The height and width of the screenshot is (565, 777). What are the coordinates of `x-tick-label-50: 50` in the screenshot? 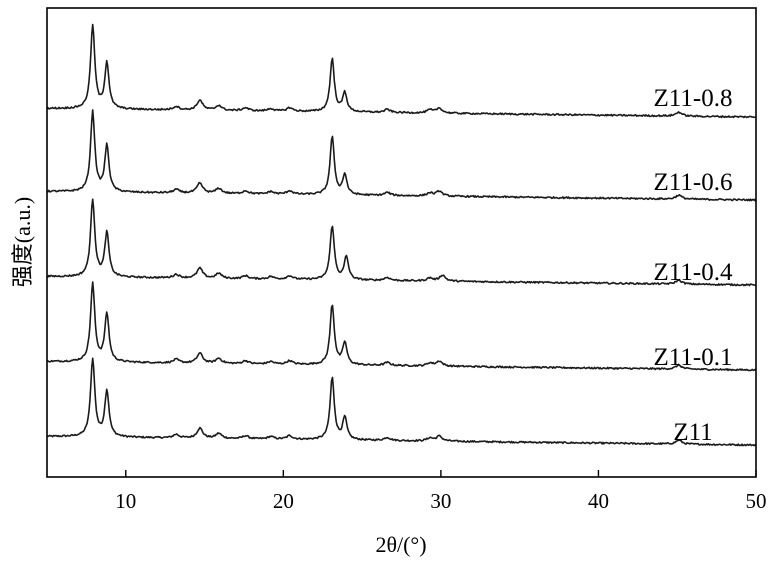 It's located at (756, 501).